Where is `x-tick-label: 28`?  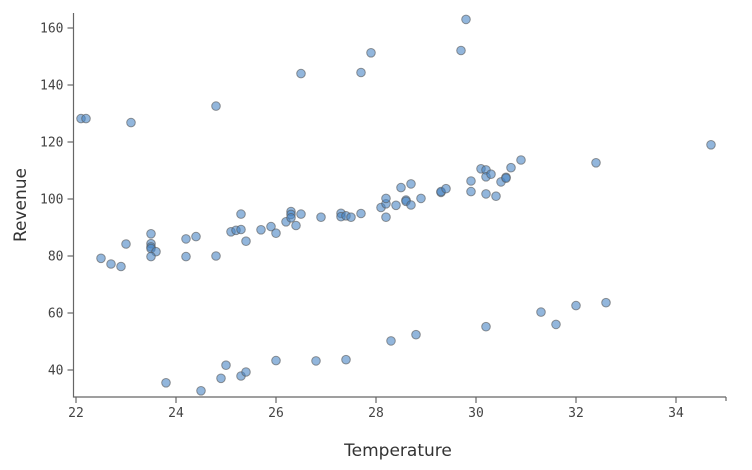
x-tick-label: 28 is located at coordinates (376, 413).